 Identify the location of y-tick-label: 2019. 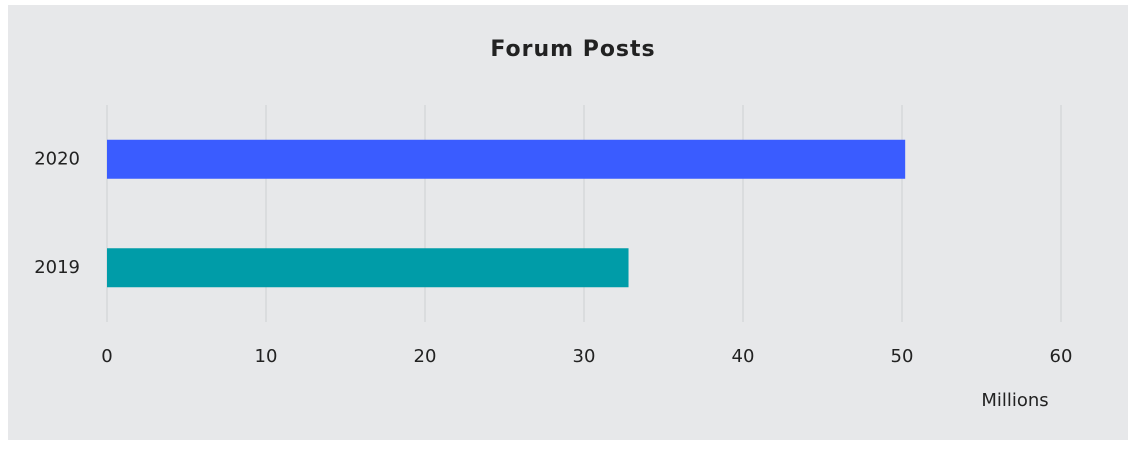
(57, 267).